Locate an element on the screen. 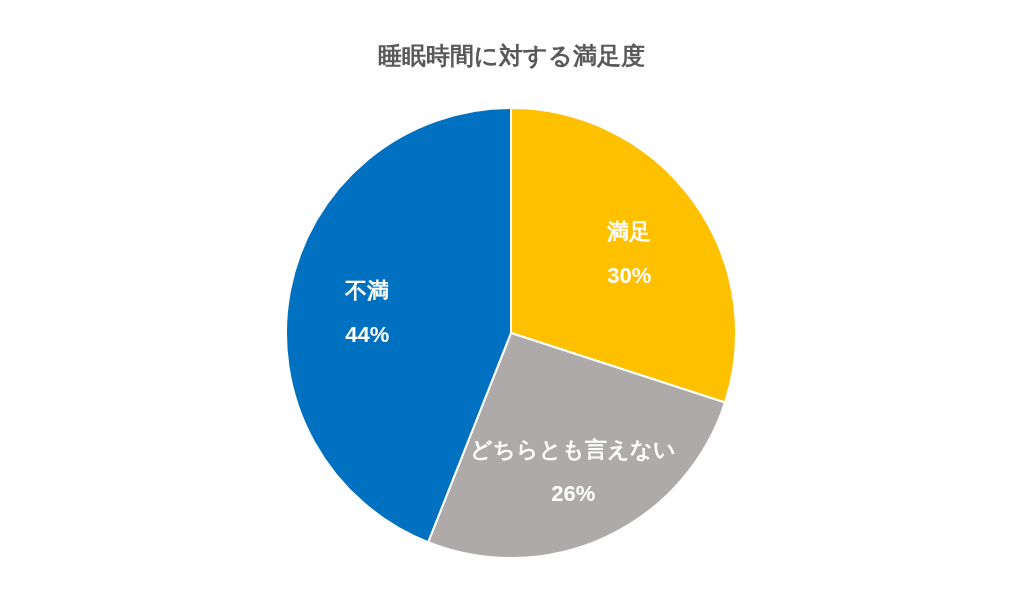 This screenshot has width=1024, height=607. data-label: 30% is located at coordinates (629, 276).